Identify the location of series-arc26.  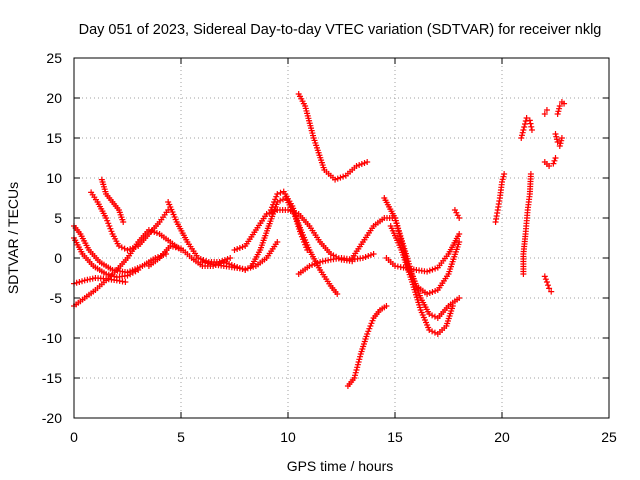
(550, 162).